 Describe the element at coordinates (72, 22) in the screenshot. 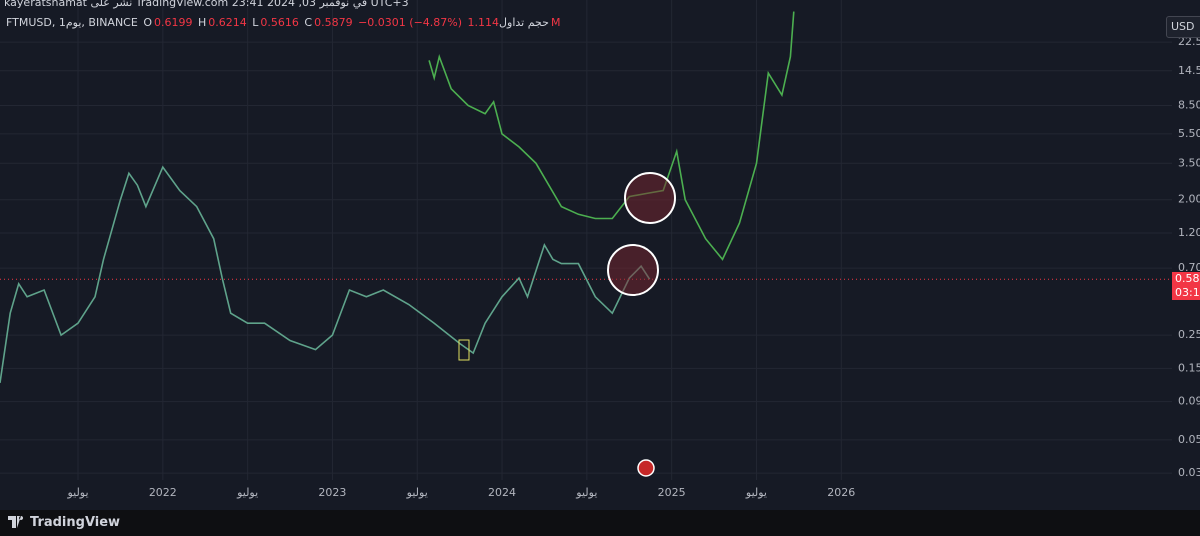

I see `symbol: FTMUSD, 1يوم, BINANCE` at that location.